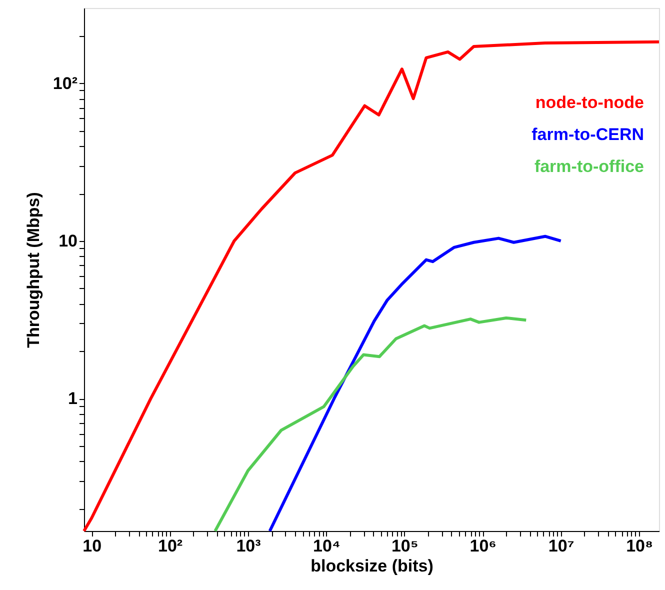  What do you see at coordinates (588, 134) in the screenshot?
I see `text: farm-to-CERN` at bounding box center [588, 134].